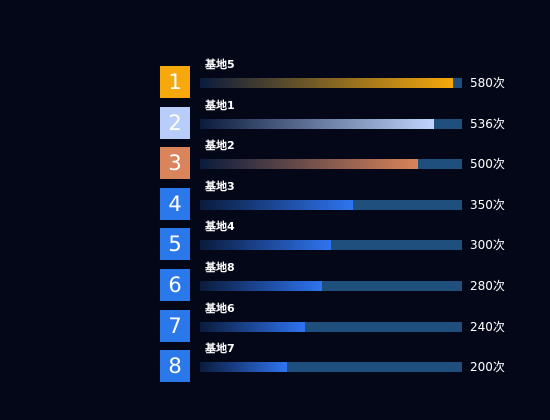 The height and width of the screenshot is (420, 550). Describe the element at coordinates (220, 227) in the screenshot. I see `category-label: 基地4` at that location.